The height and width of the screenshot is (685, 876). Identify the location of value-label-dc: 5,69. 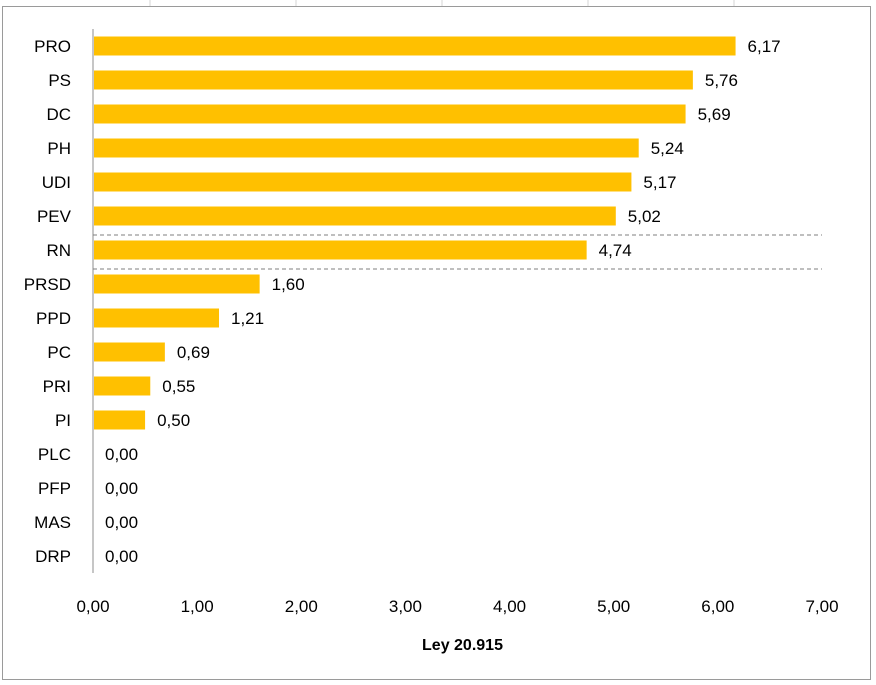
(714, 114).